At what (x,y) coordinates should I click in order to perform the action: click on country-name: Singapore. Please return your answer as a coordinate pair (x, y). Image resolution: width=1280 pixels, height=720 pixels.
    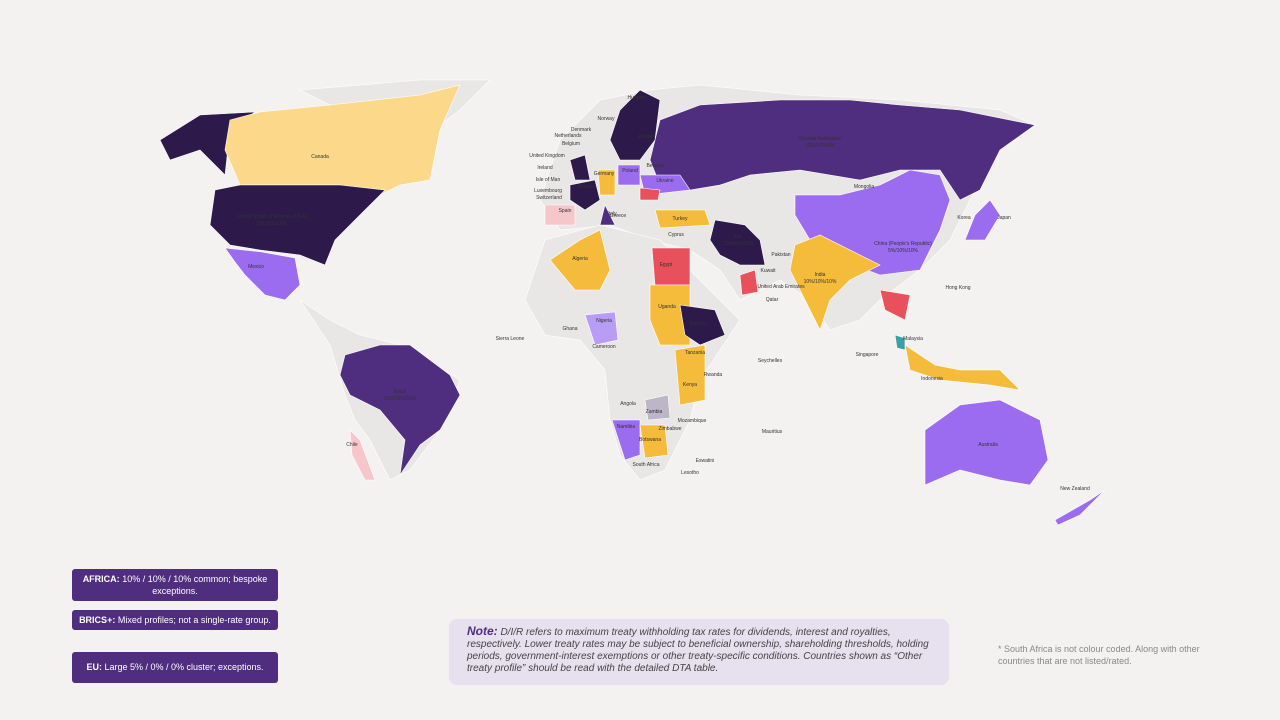
    Looking at the image, I should click on (867, 355).